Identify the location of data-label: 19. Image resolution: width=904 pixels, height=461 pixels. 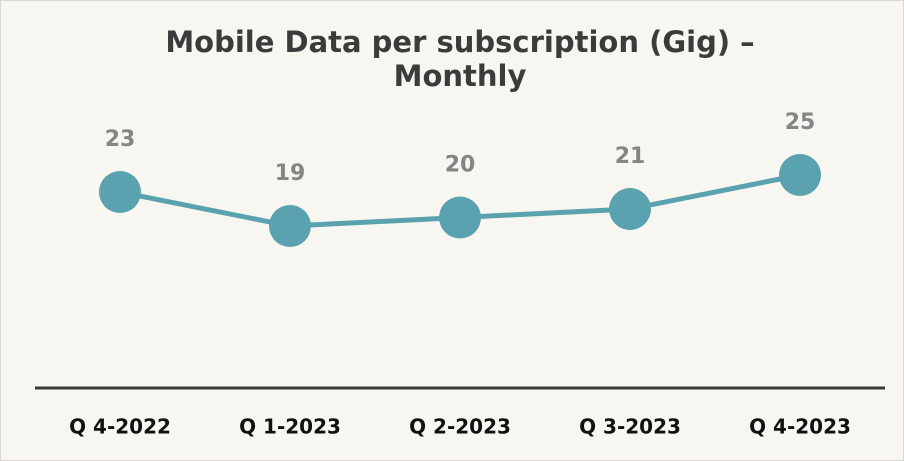
(290, 173).